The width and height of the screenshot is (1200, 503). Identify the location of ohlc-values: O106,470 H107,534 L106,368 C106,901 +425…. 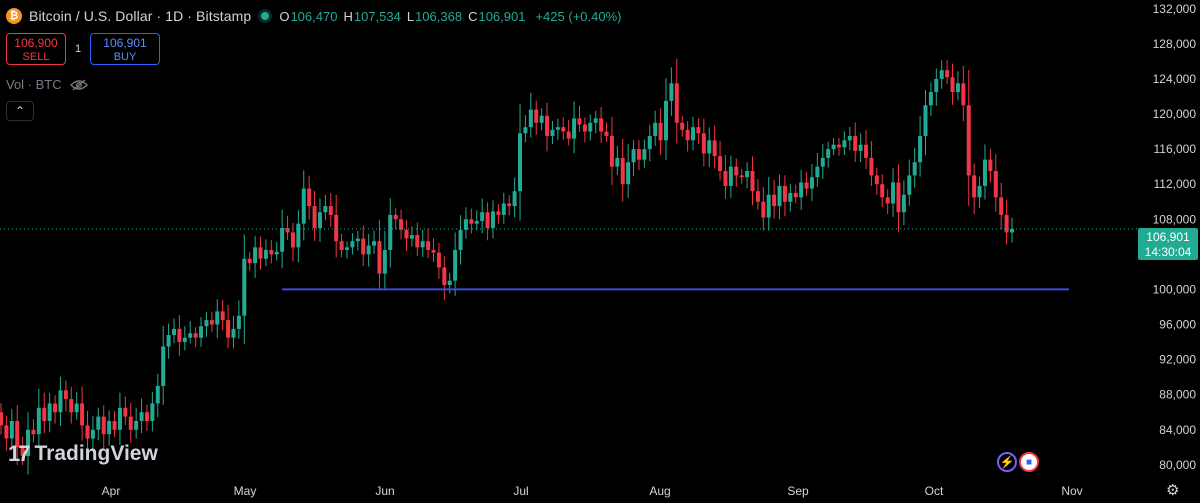
(450, 16).